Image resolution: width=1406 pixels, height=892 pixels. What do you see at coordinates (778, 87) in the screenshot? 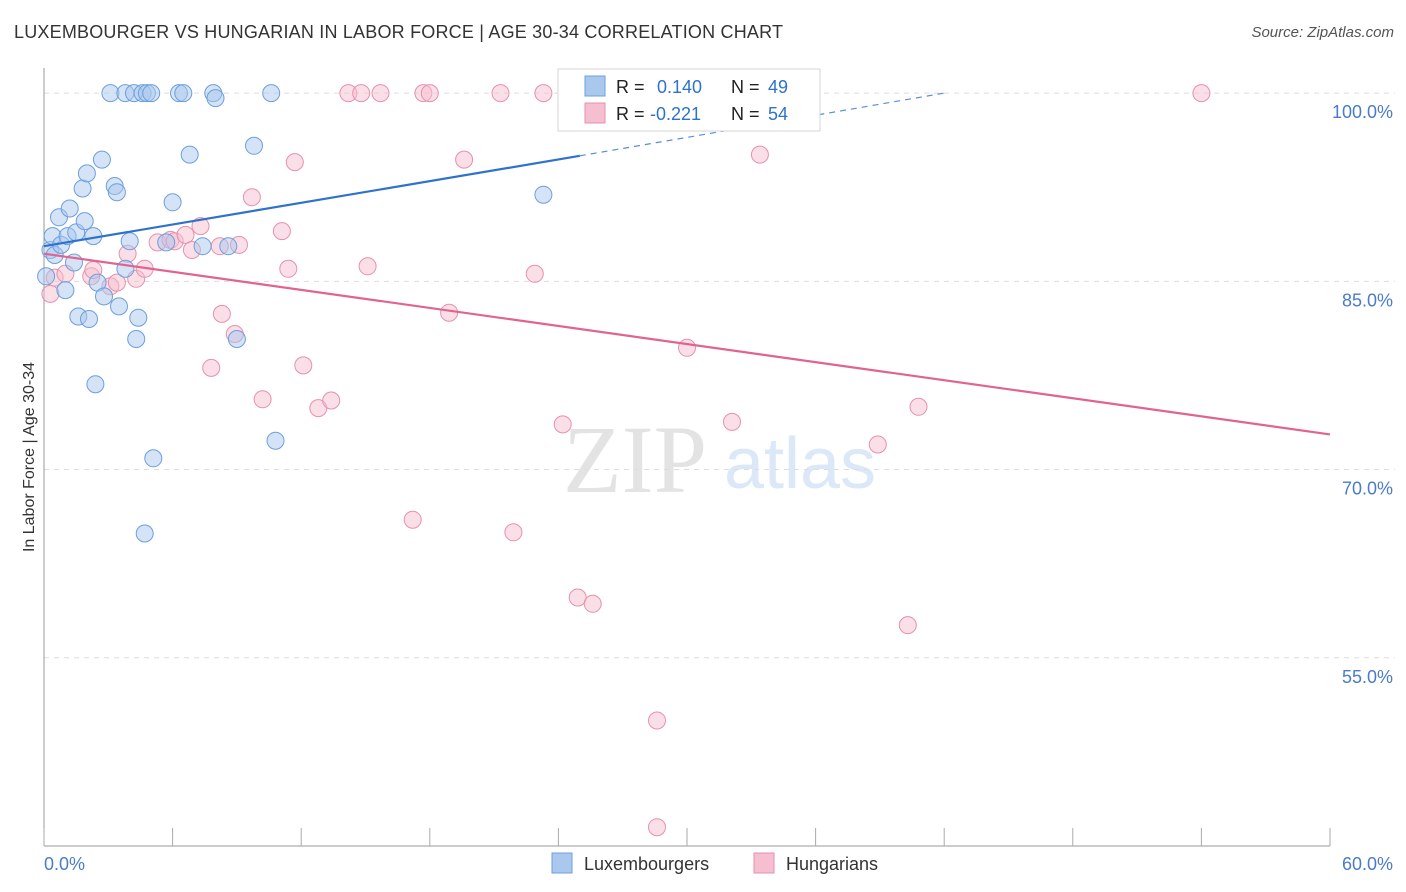
I see `stats-n-value-1: 49` at bounding box center [778, 87].